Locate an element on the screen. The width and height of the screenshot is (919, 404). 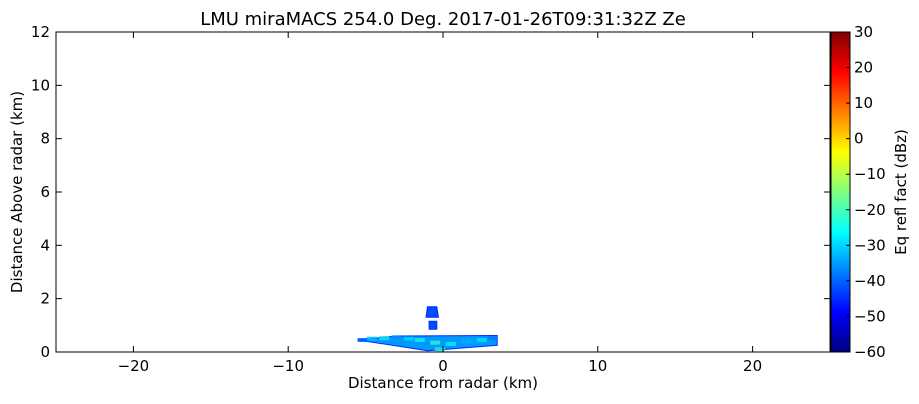
colorbar-label: Eq refl fact (dBz) is located at coordinates (901, 192).